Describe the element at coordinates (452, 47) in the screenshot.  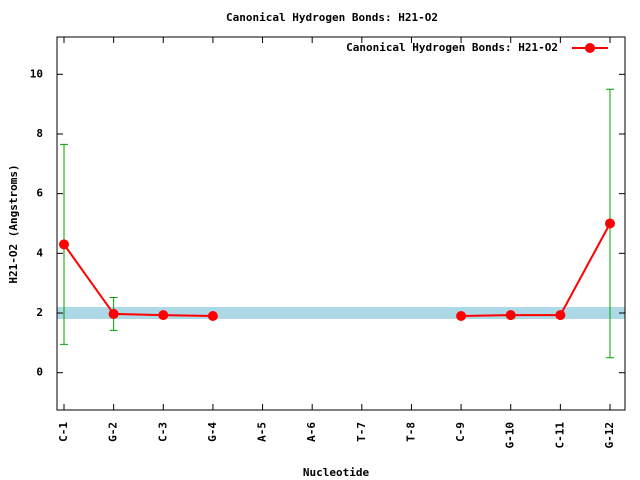
I see `legend-label: Canonical Hydrogen Bonds: H21-O2` at that location.